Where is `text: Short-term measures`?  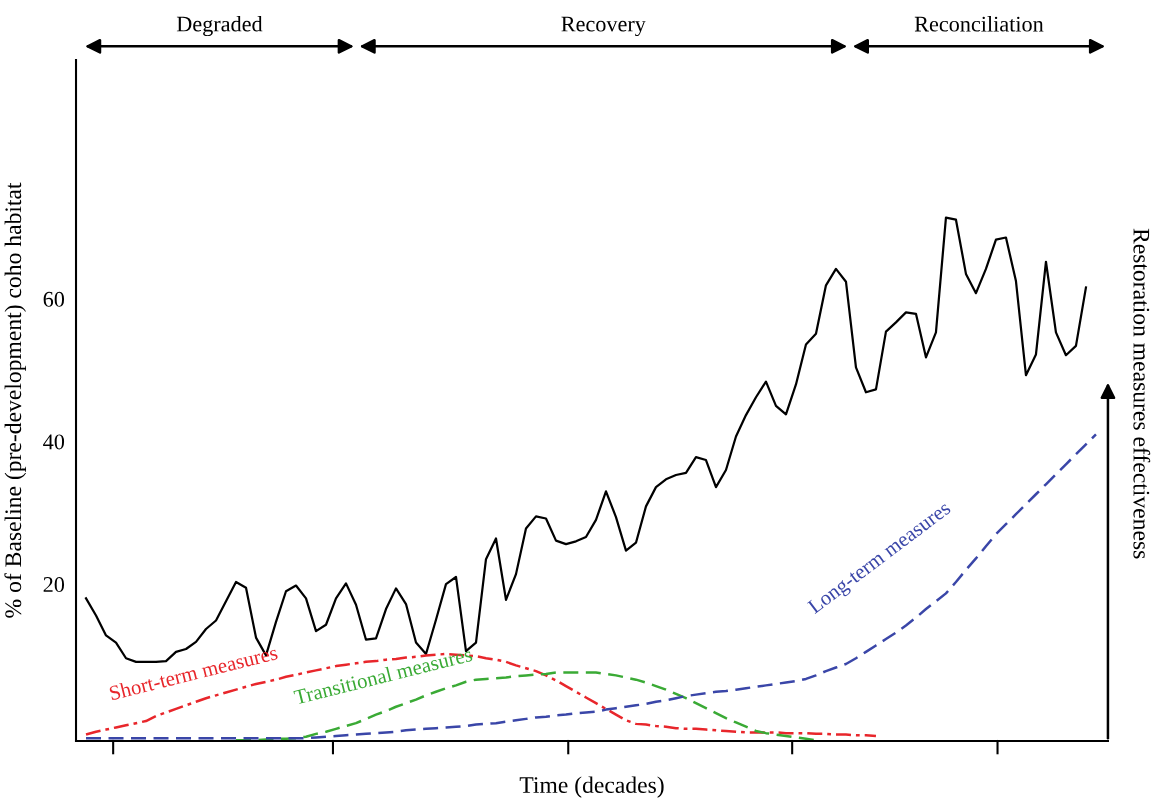 text: Short-term measures is located at coordinates (193, 672).